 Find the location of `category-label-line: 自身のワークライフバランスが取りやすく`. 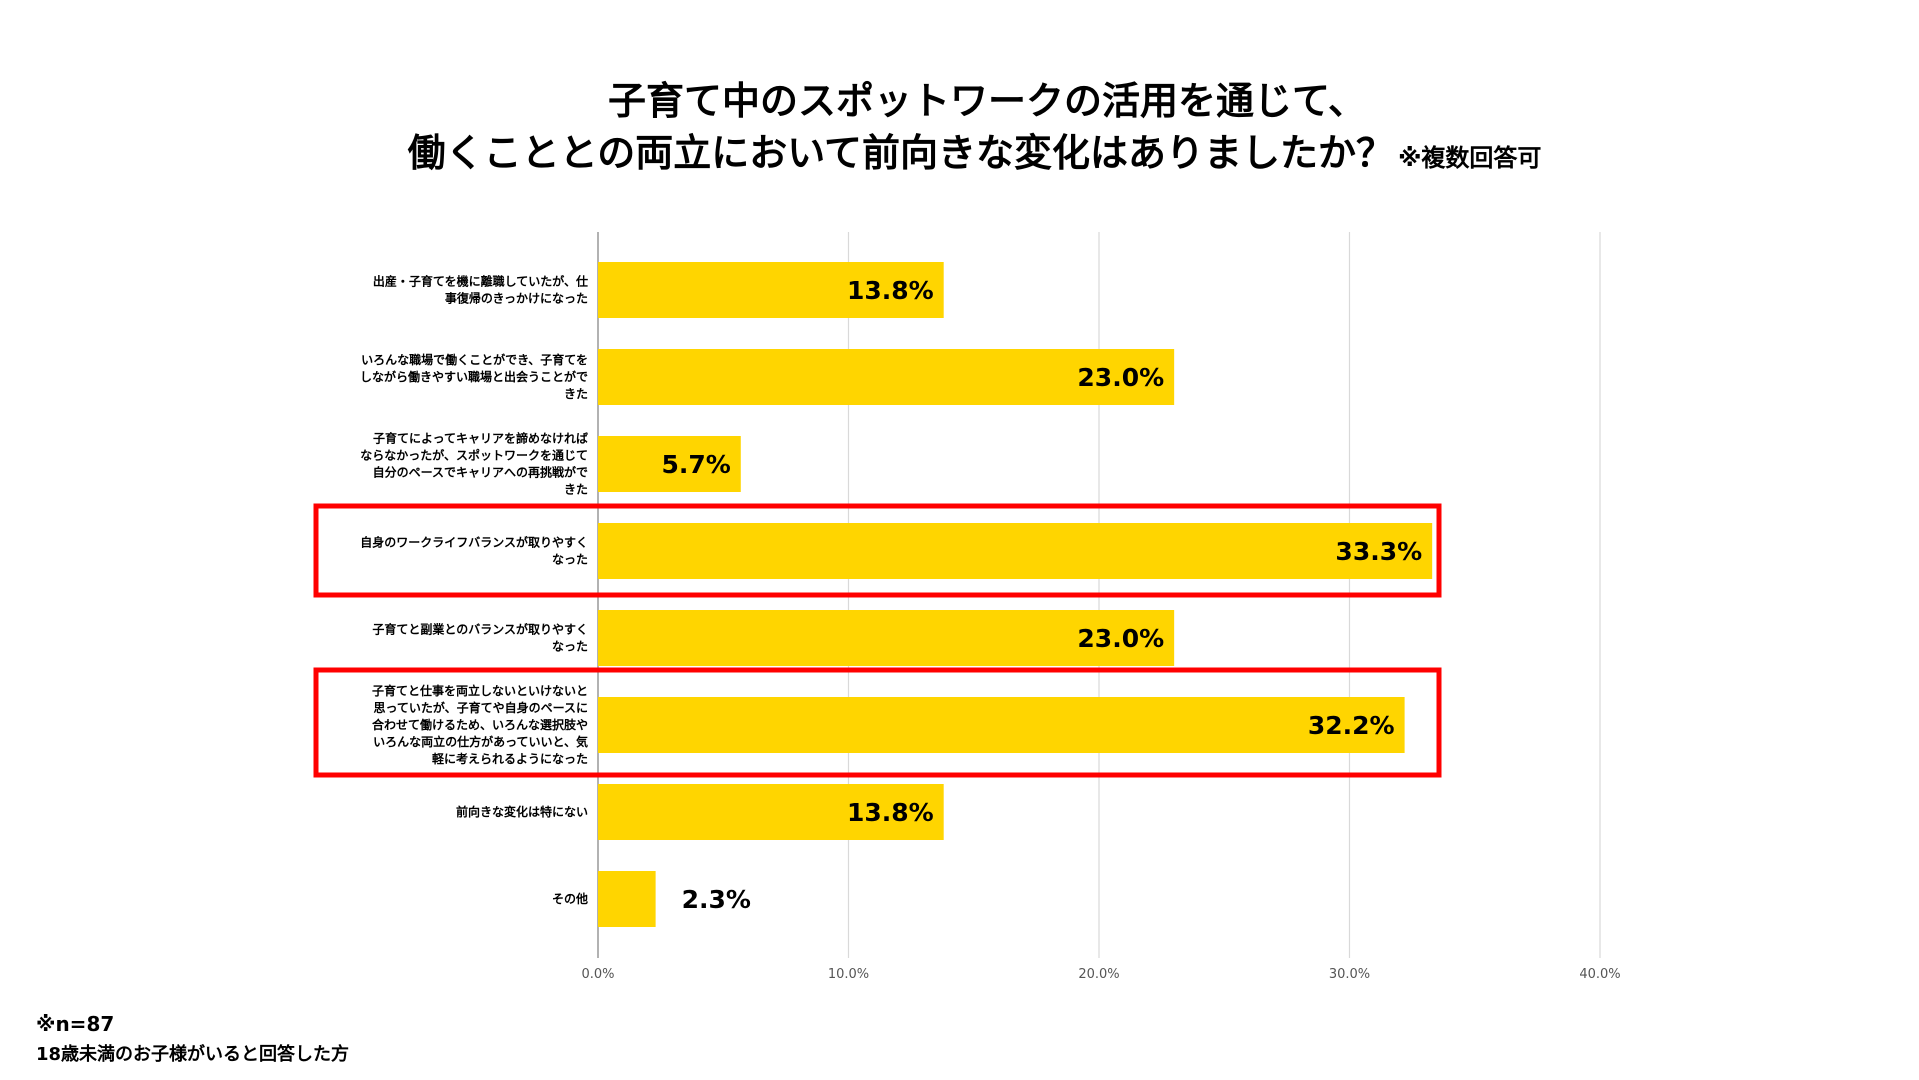

category-label-line: 自身のワークライフバランスが取りやすく is located at coordinates (474, 542).